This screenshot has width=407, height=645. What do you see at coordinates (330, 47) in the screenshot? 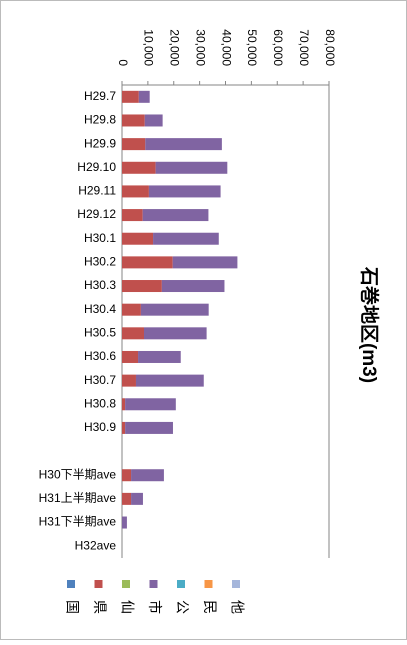
I see `x-tick-label: 80,000` at bounding box center [330, 47].